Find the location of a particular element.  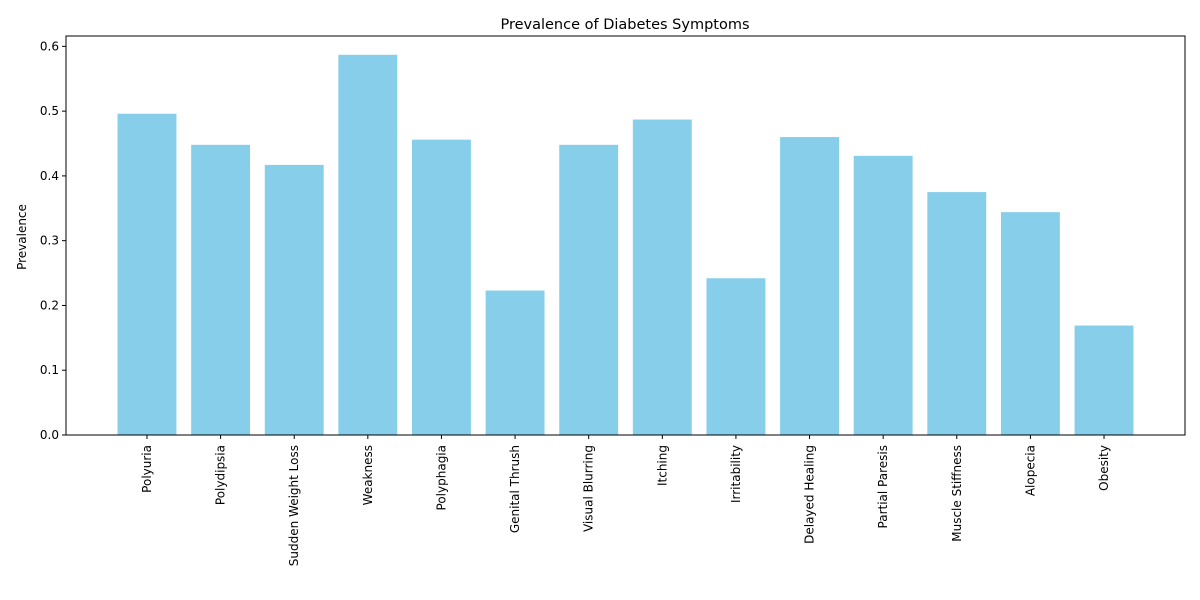

x-tick-label: Genital Thrush is located at coordinates (515, 489).